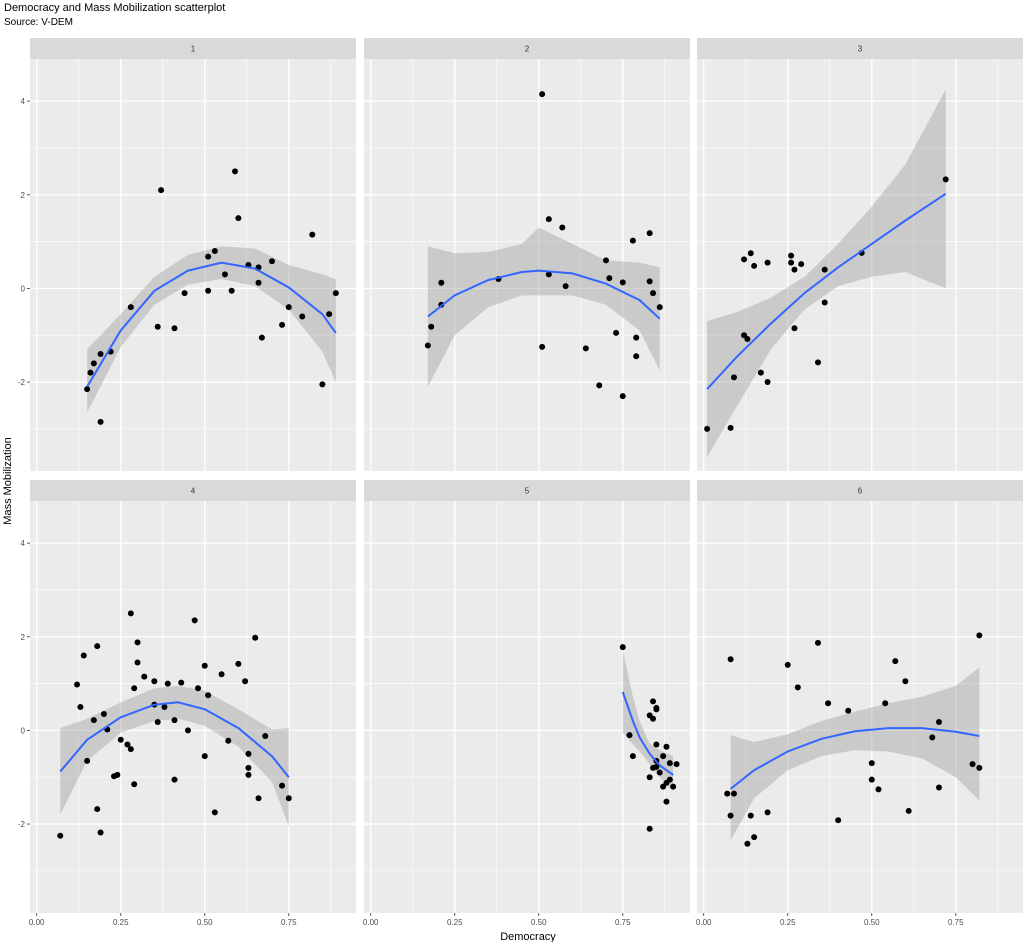 This screenshot has height=942, width=1023. What do you see at coordinates (38, 22) in the screenshot?
I see `chart-subtitle: Source: V-DEM` at bounding box center [38, 22].